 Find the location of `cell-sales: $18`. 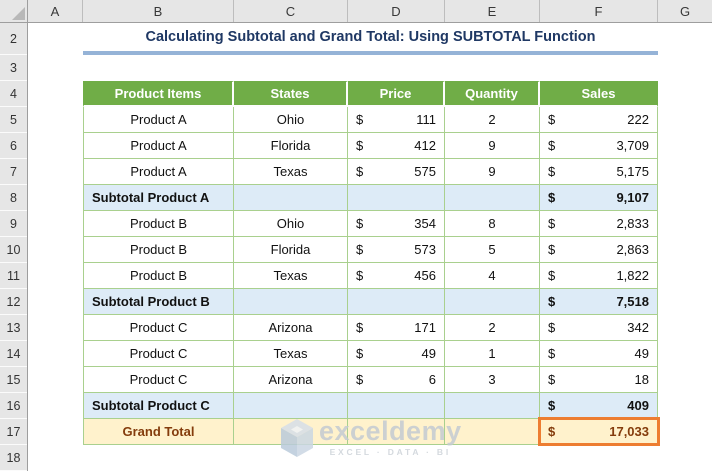

cell-sales: $18 is located at coordinates (599, 380).